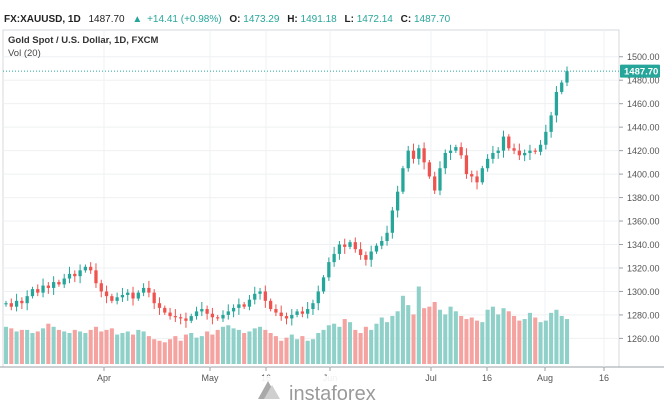 The height and width of the screenshot is (408, 665). Describe the element at coordinates (332, 394) in the screenshot. I see `watermark-text: instaforex` at that location.